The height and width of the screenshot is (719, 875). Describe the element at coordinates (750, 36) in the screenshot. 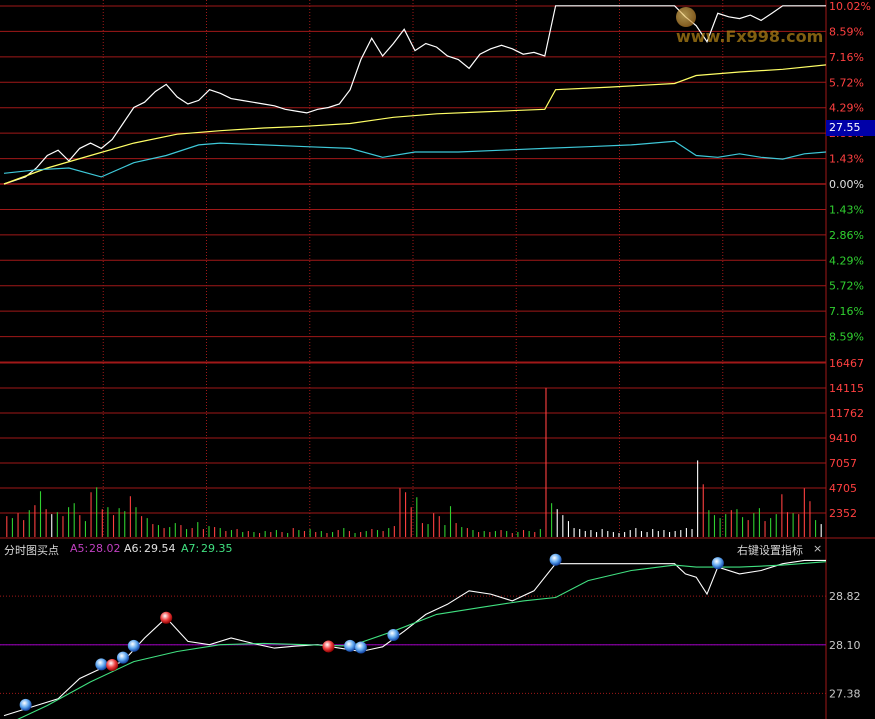

I see `watermark-text: www.Fx998.com` at that location.